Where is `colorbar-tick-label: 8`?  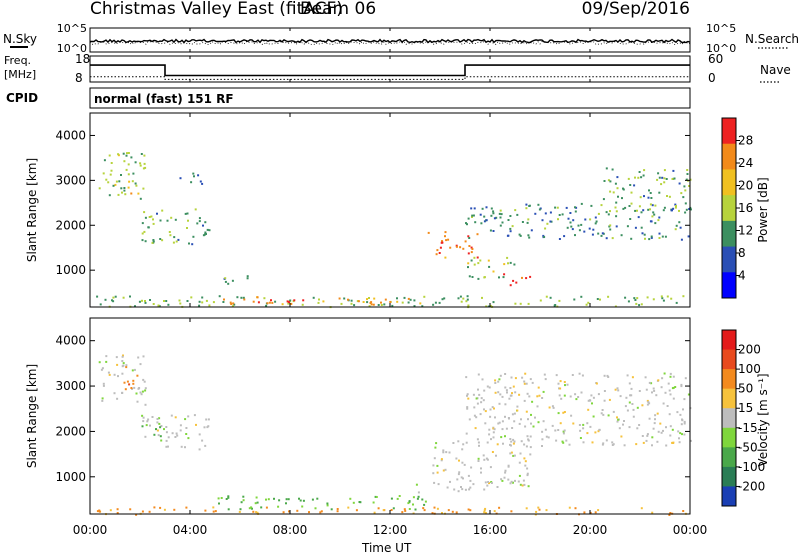
colorbar-tick-label: 8 is located at coordinates (742, 253).